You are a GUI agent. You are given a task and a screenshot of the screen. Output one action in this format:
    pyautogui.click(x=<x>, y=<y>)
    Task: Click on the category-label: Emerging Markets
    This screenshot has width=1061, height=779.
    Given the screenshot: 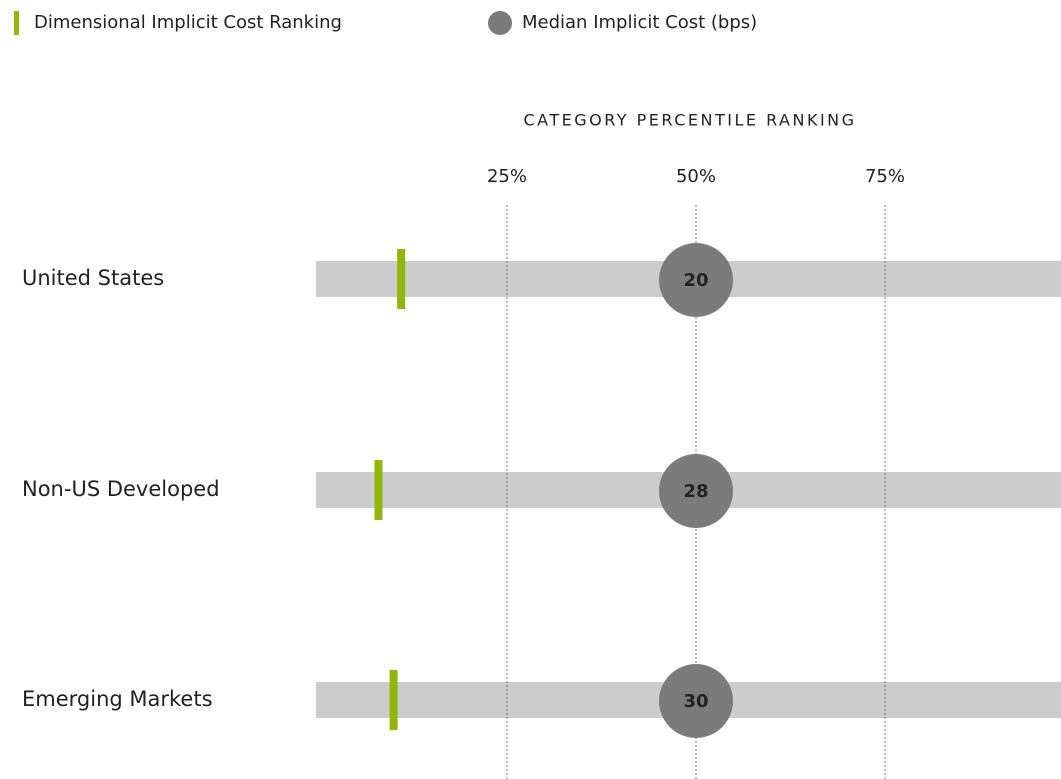 What is the action you would take?
    pyautogui.click(x=117, y=699)
    